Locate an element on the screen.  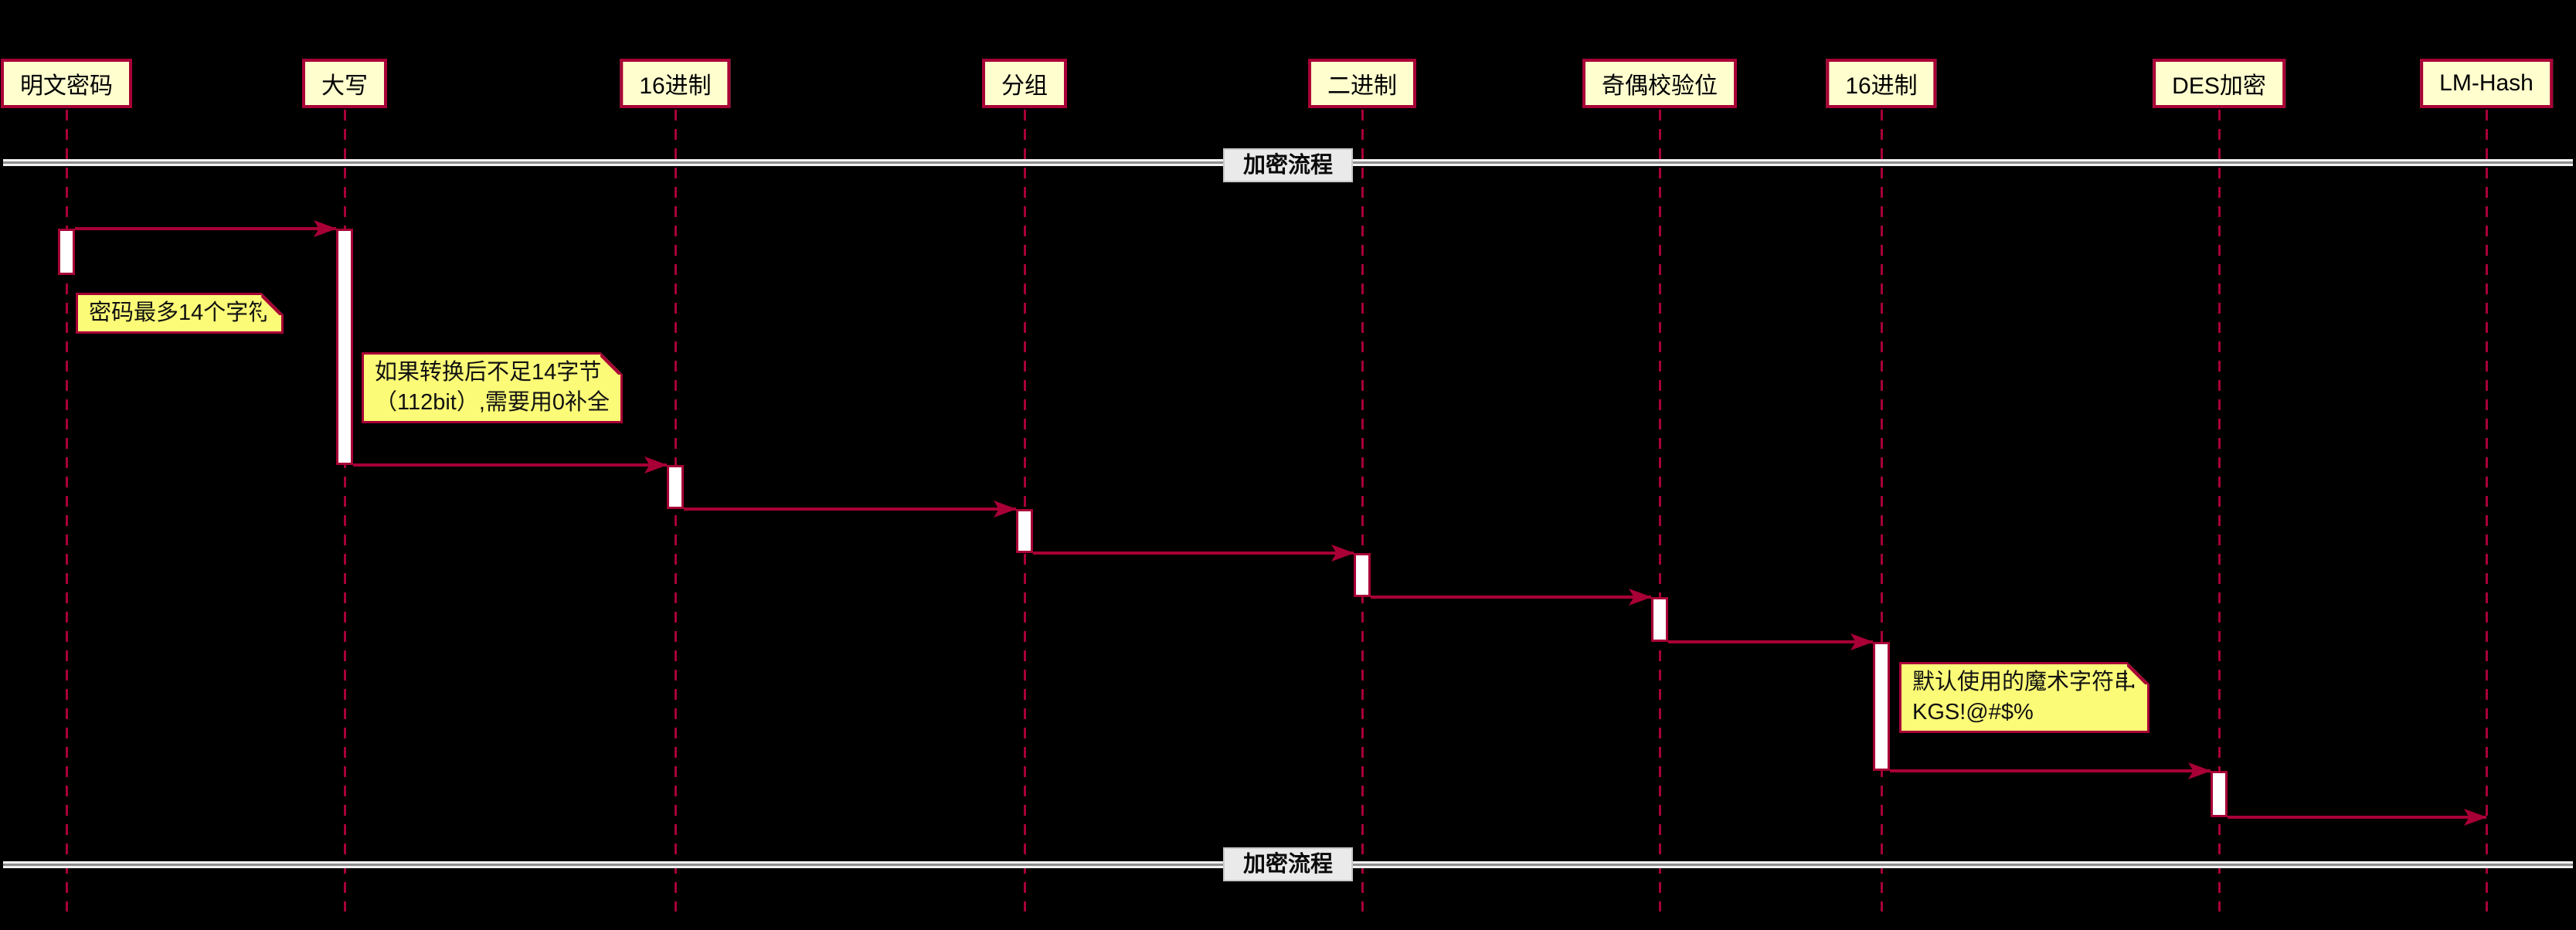
divider-top-label: 加密流程 is located at coordinates (1288, 165).